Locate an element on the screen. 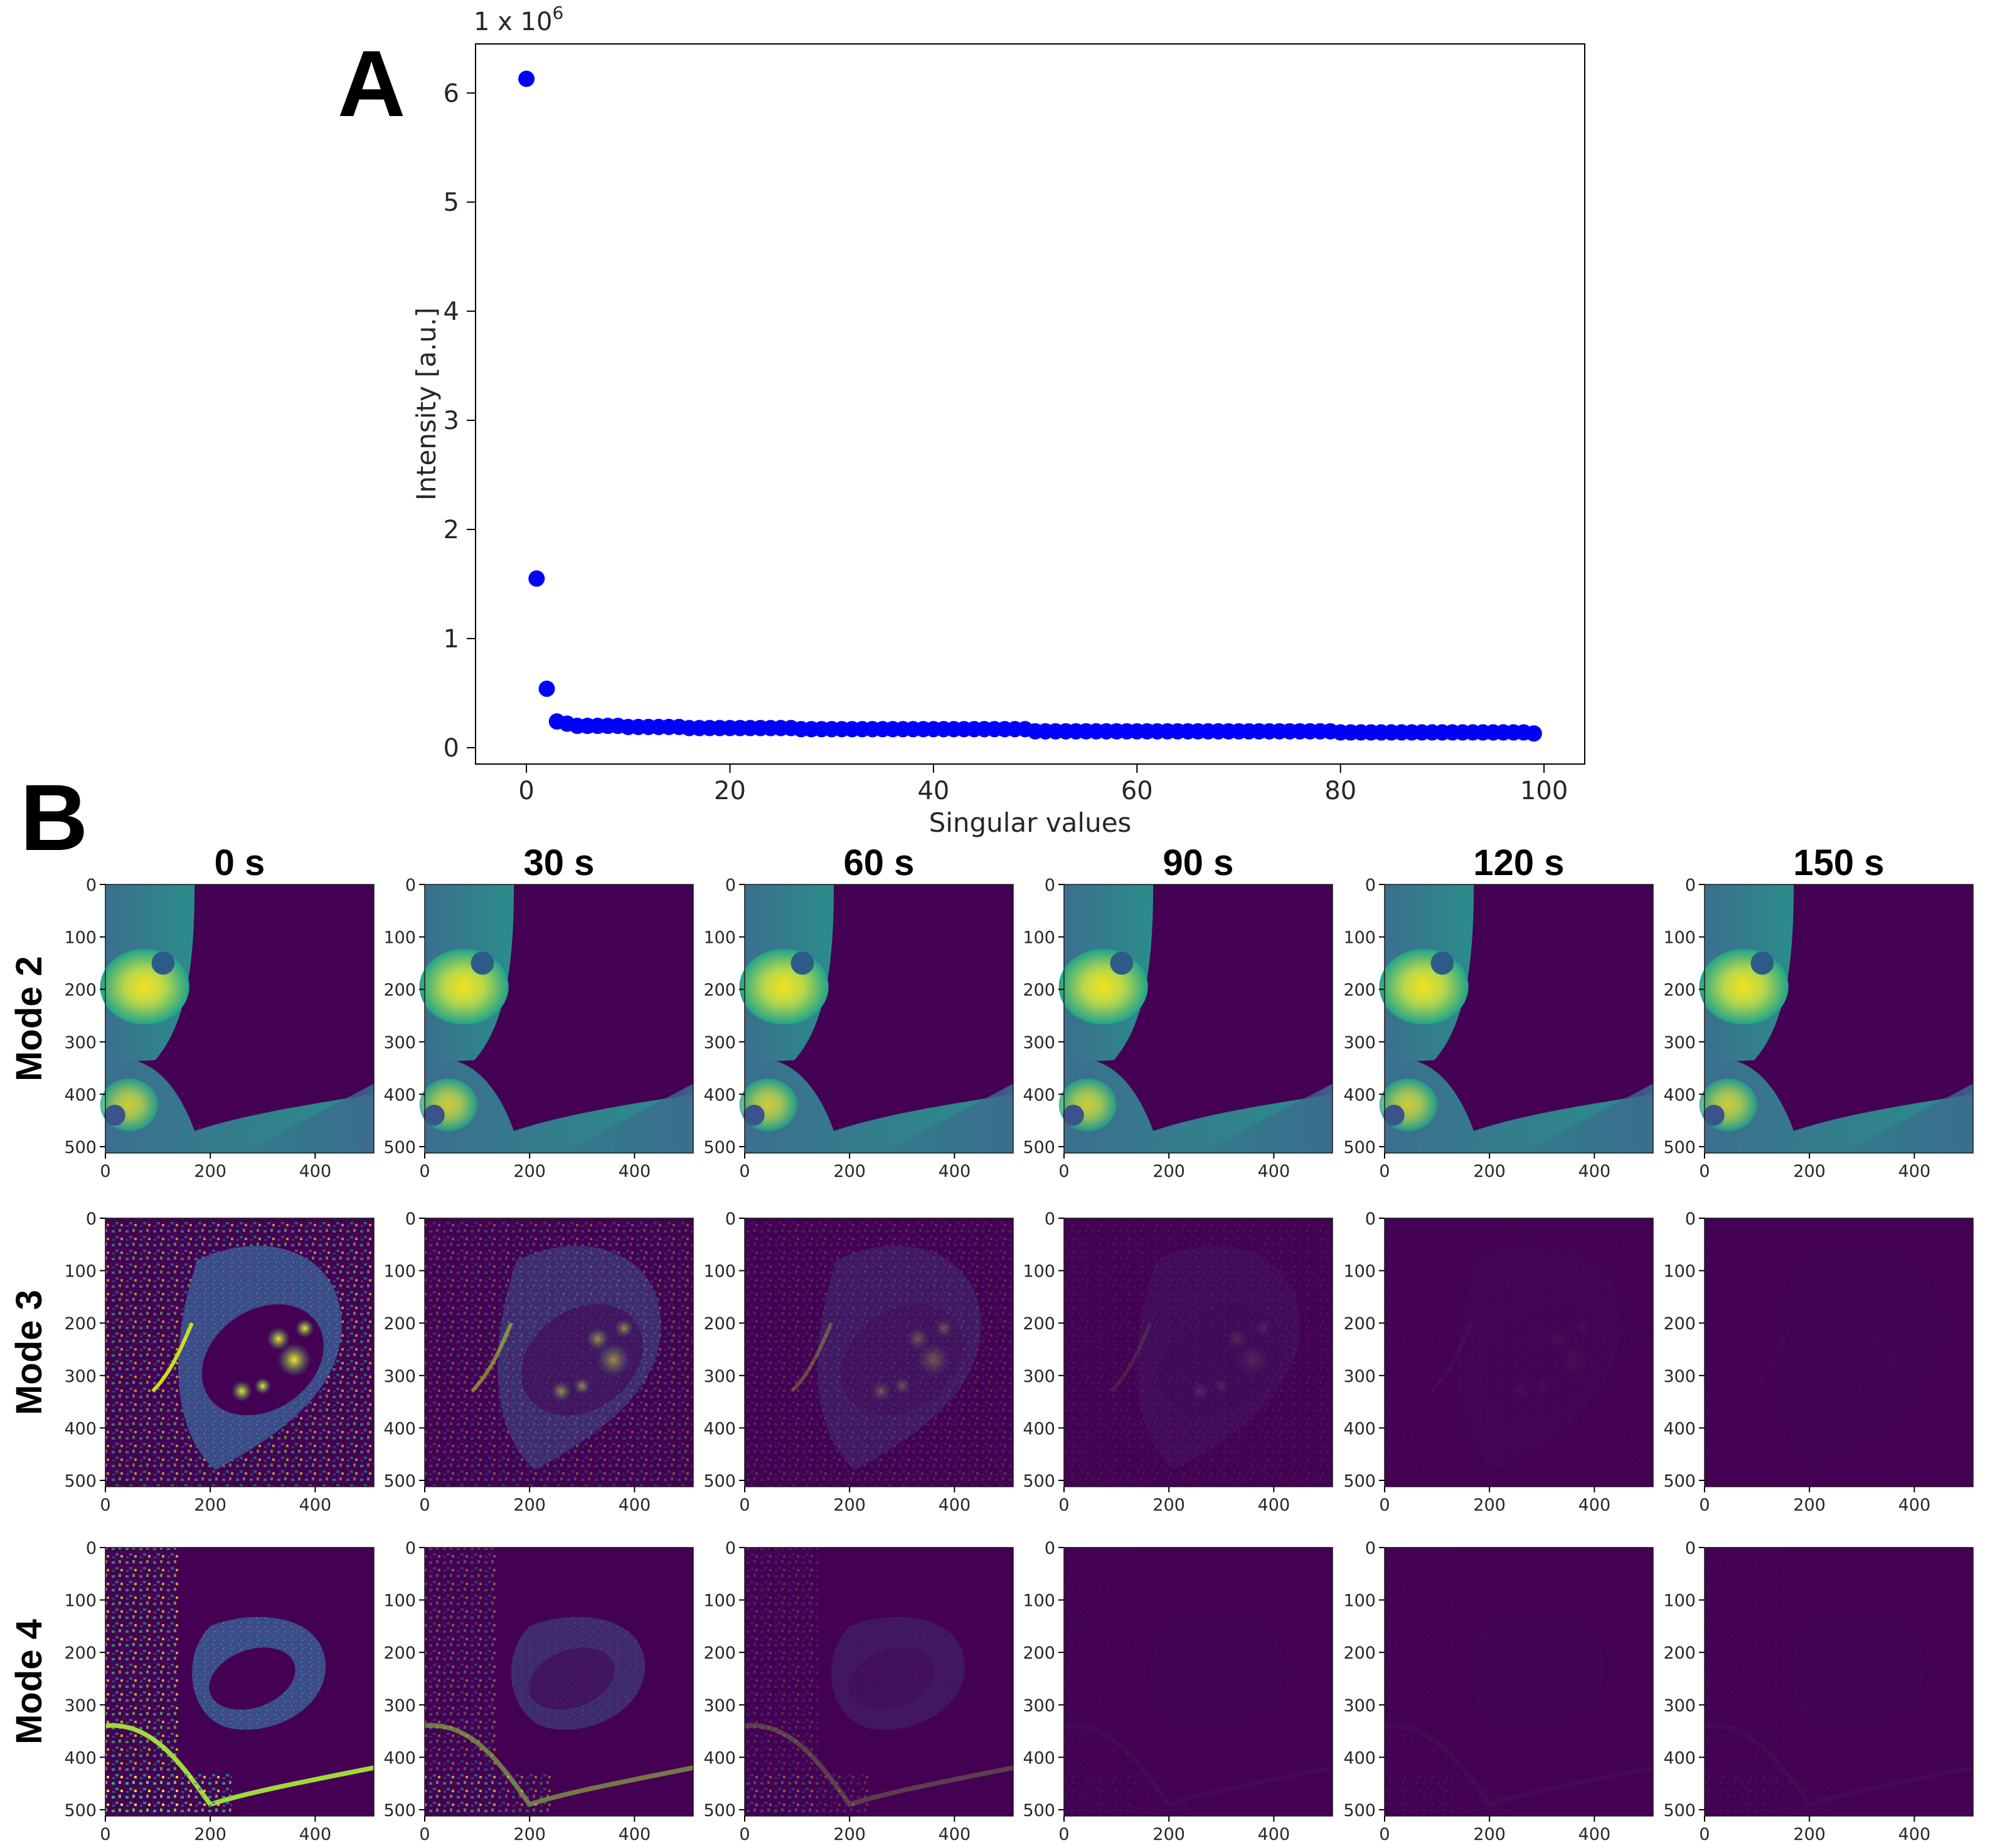 This screenshot has width=1990, height=1848. x-tick-label: 100 is located at coordinates (1544, 791).